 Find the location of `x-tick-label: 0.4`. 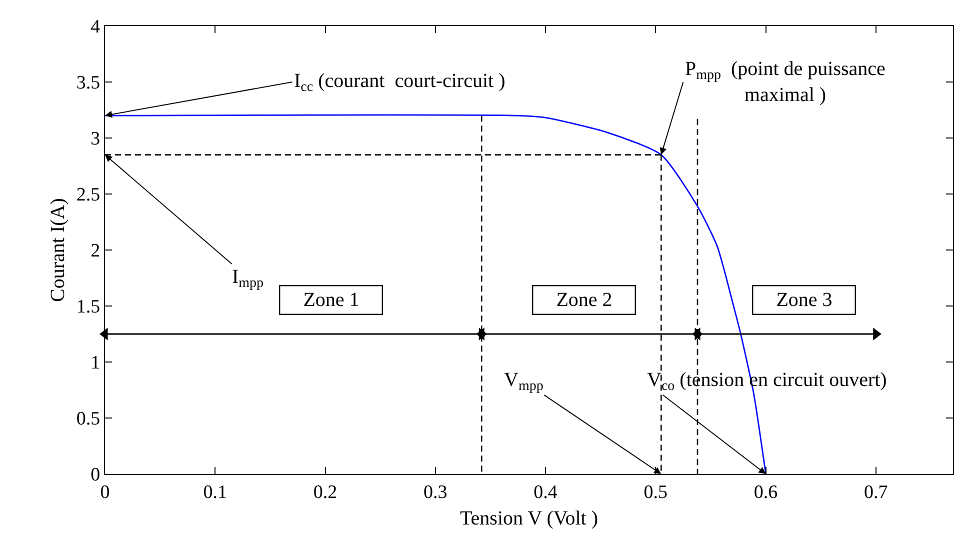

x-tick-label: 0.4 is located at coordinates (546, 492).